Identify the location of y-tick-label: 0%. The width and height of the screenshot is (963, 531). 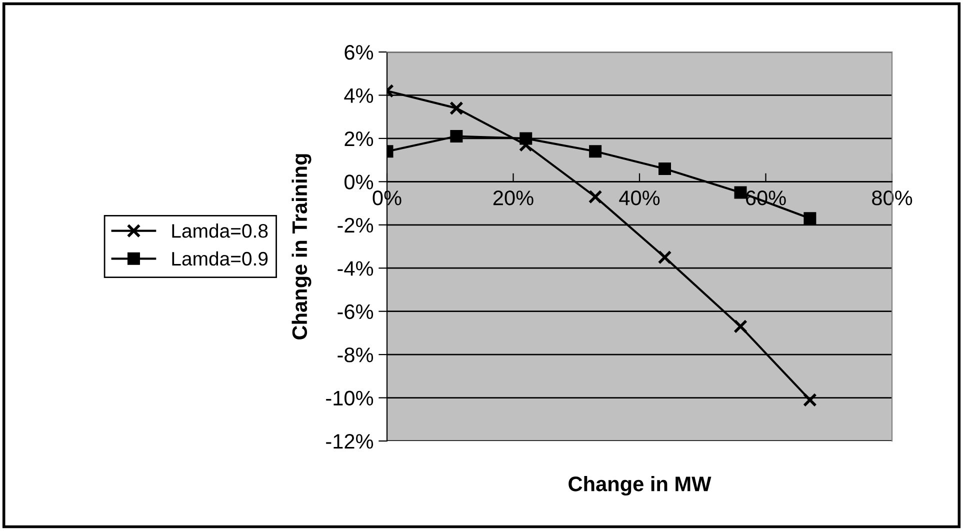
(359, 182).